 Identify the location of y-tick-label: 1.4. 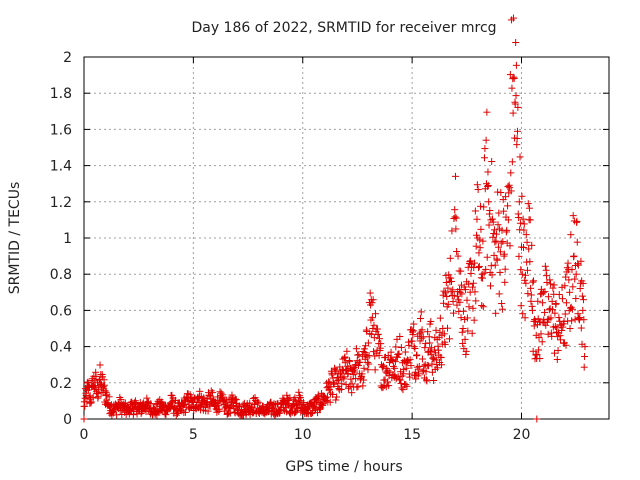
(61, 167).